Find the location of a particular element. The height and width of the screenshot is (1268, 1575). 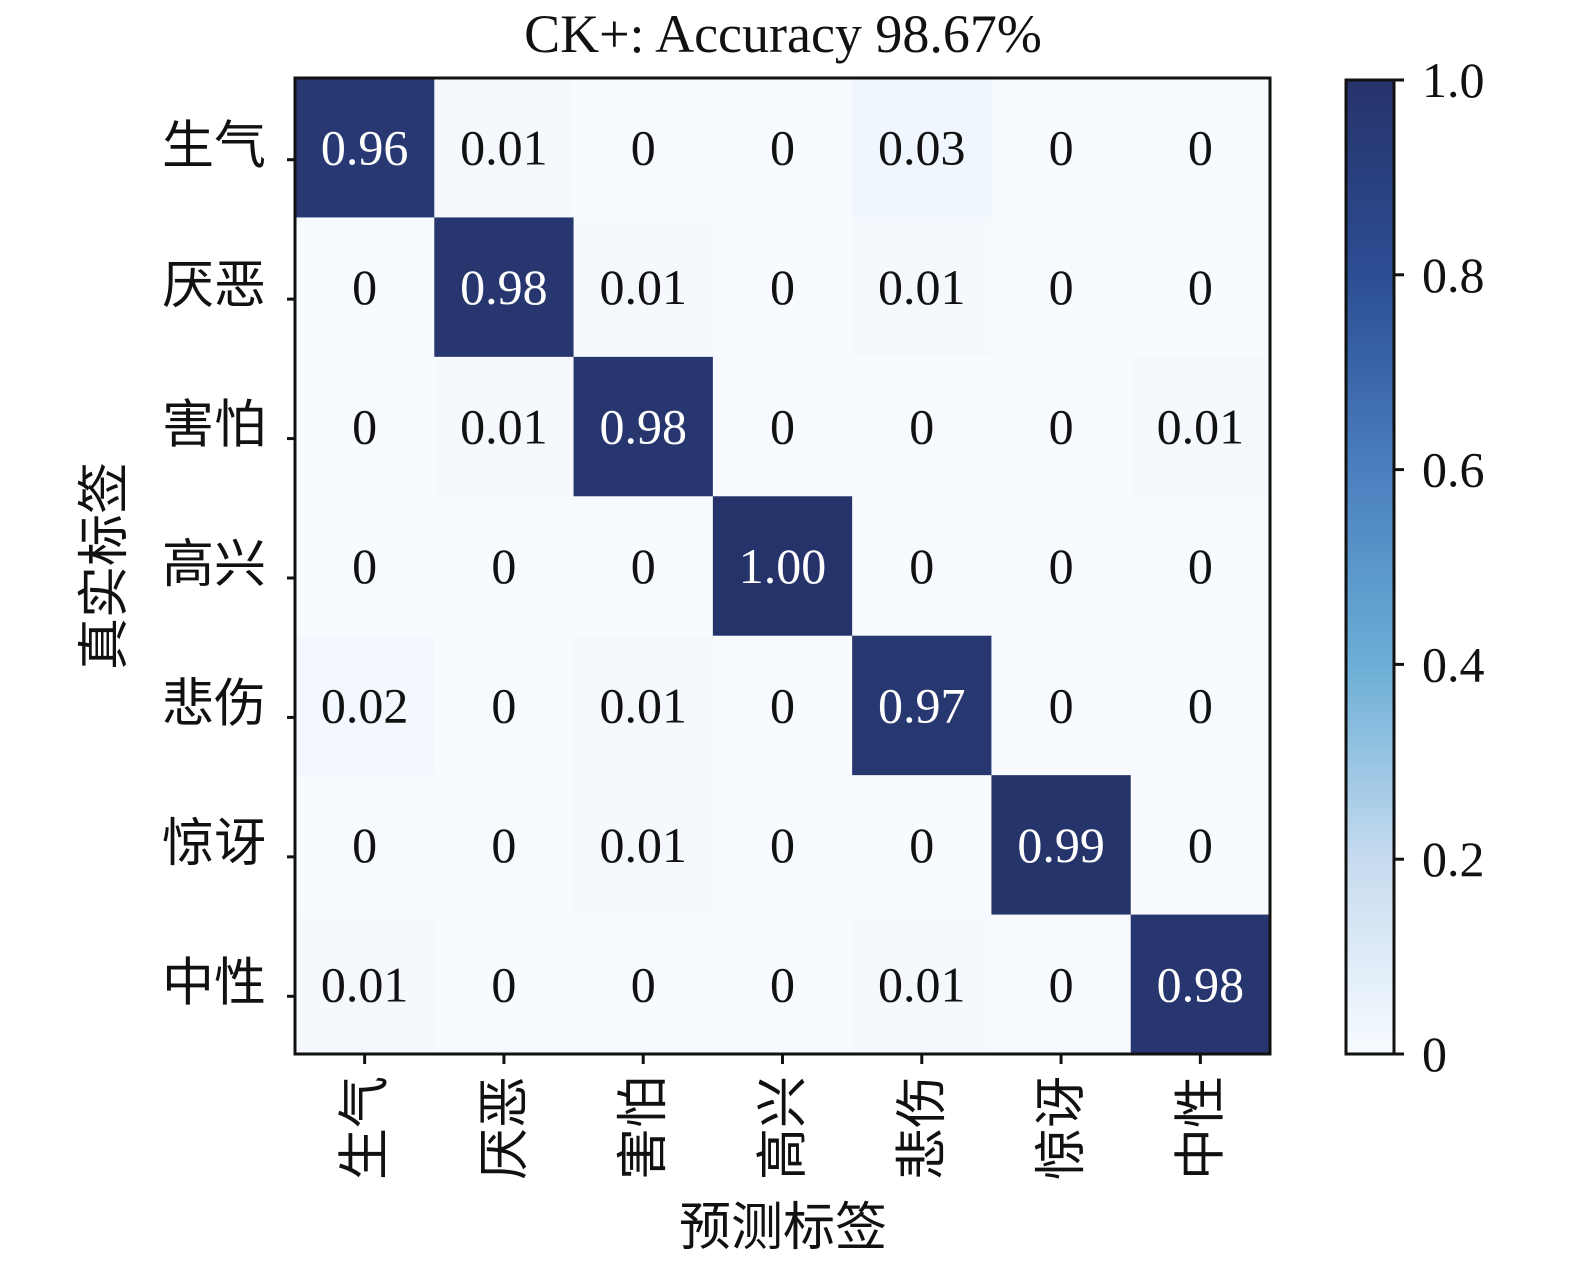

x-tick-label: 害怕 is located at coordinates (644, 1128).